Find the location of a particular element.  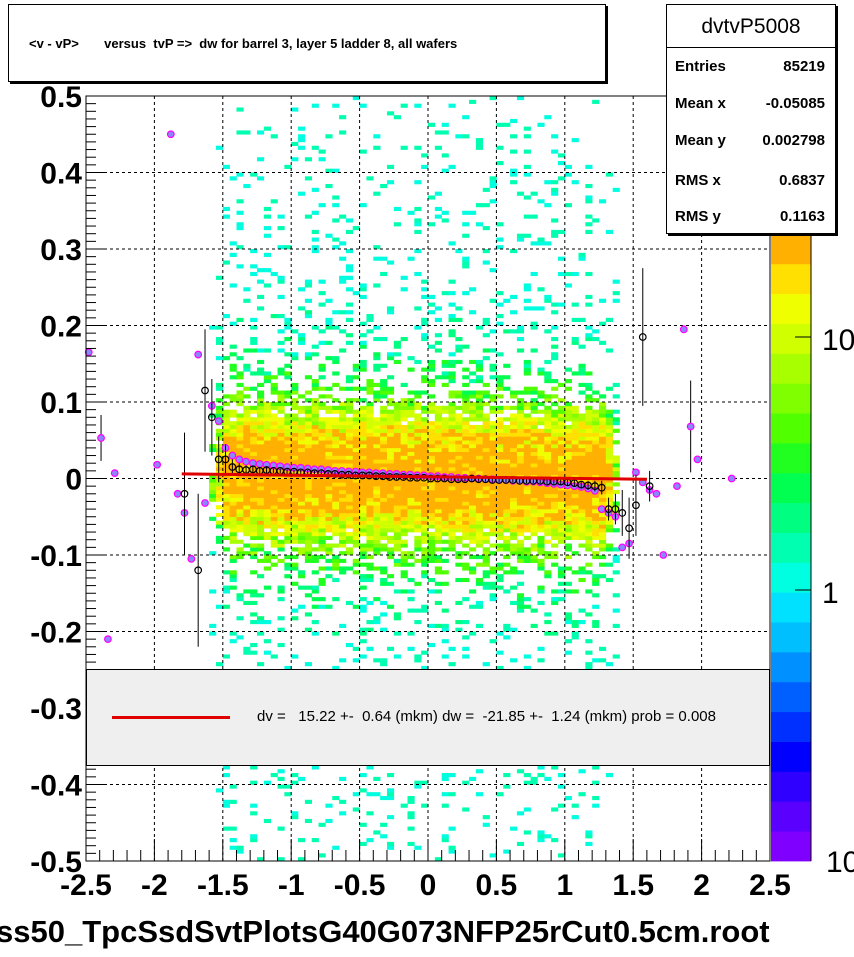

profile-magenta-point is located at coordinates (198, 354).